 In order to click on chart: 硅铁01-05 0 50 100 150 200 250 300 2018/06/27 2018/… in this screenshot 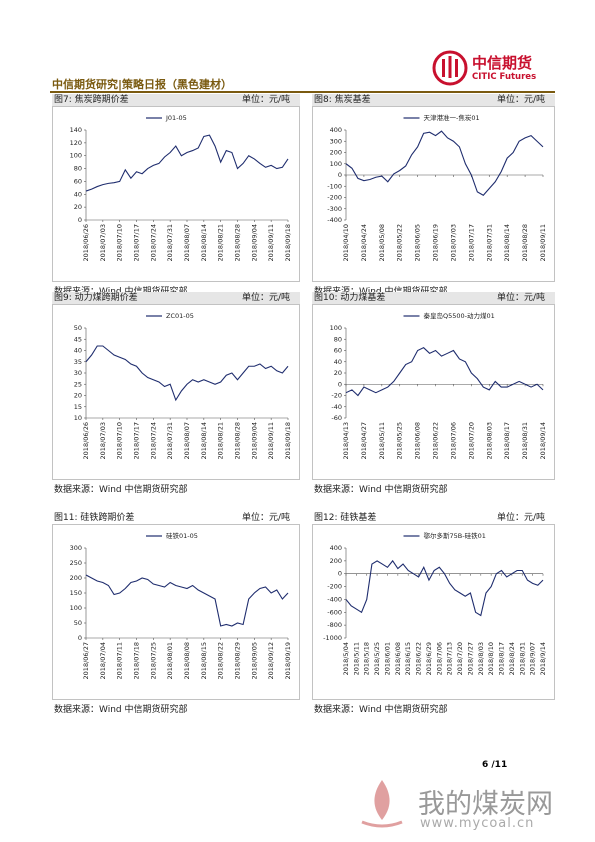, I will do `click(176, 612)`.